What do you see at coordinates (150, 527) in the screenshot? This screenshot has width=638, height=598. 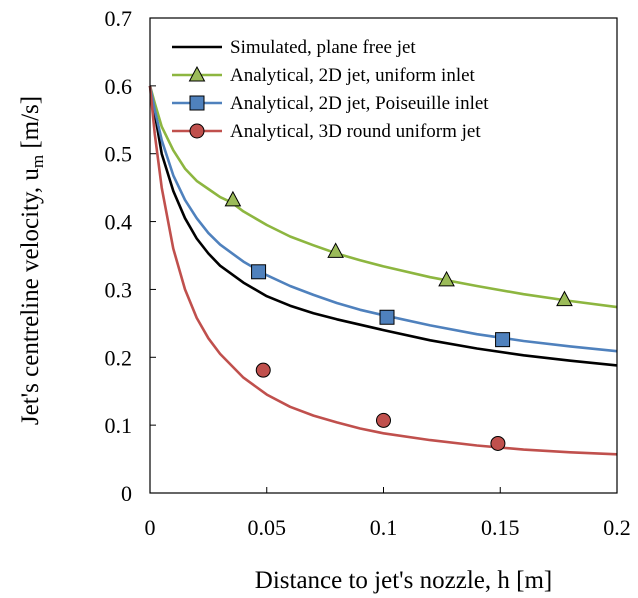 I see `x-tick-label: 0` at bounding box center [150, 527].